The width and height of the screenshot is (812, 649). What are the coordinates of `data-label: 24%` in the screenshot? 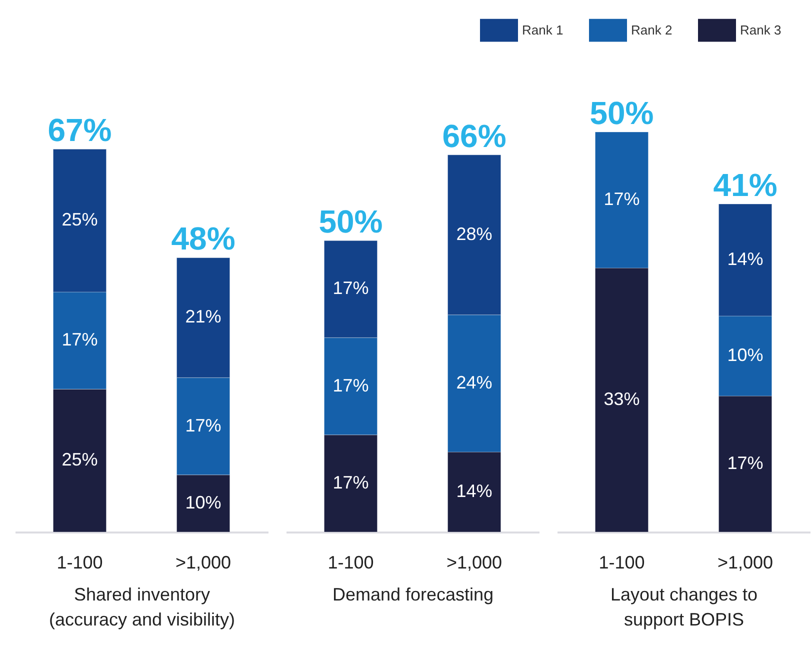 It's located at (474, 382).